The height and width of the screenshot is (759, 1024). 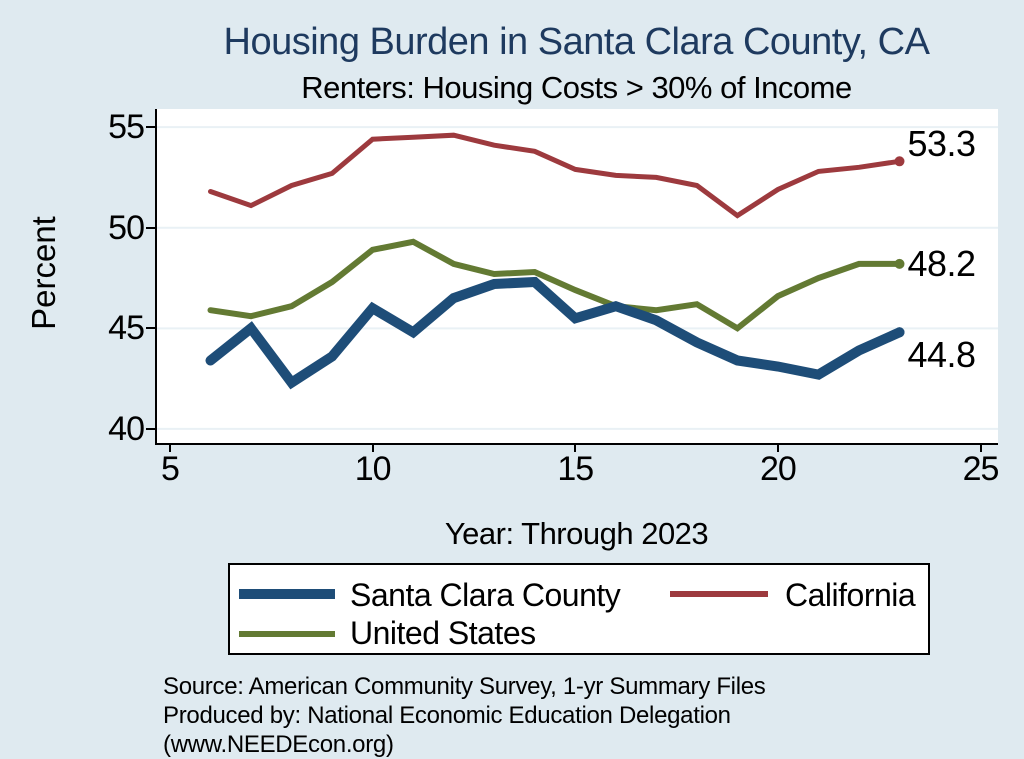 I want to click on x-tick-label-5: 5, so click(x=170, y=469).